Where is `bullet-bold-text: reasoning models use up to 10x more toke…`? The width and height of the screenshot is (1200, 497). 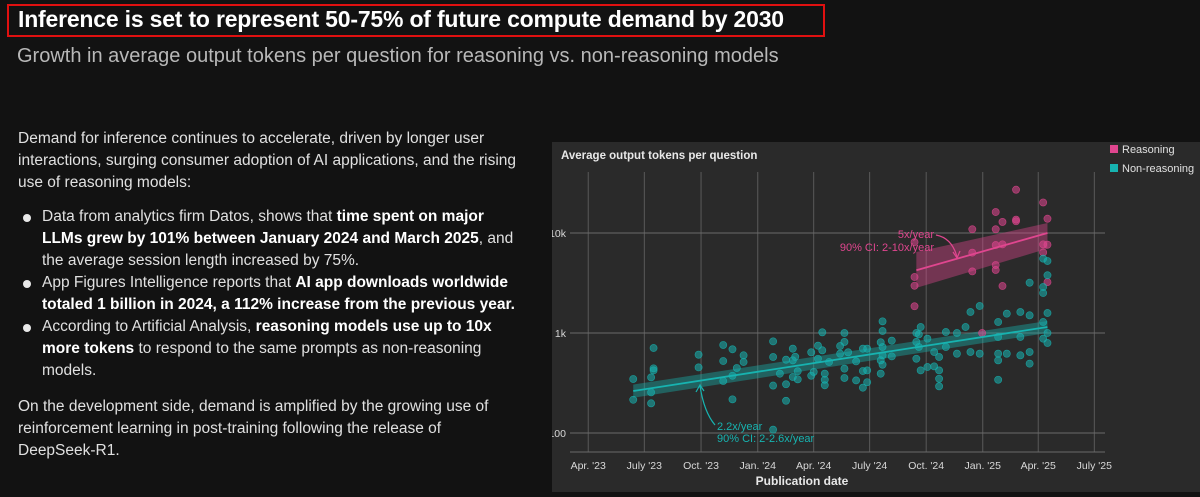
bullet-bold-text: reasoning models use up to 10x more toke… is located at coordinates (267, 337).